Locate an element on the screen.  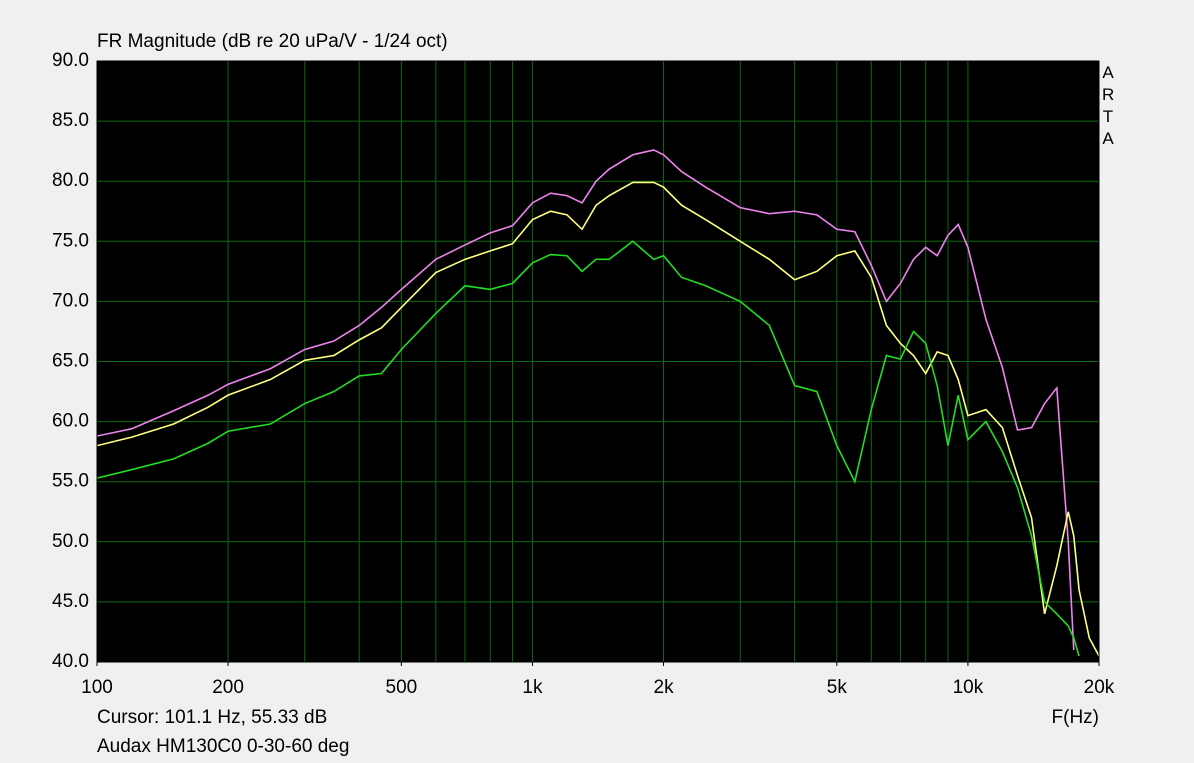
x-axis-label: F(Hz) is located at coordinates (1075, 717).